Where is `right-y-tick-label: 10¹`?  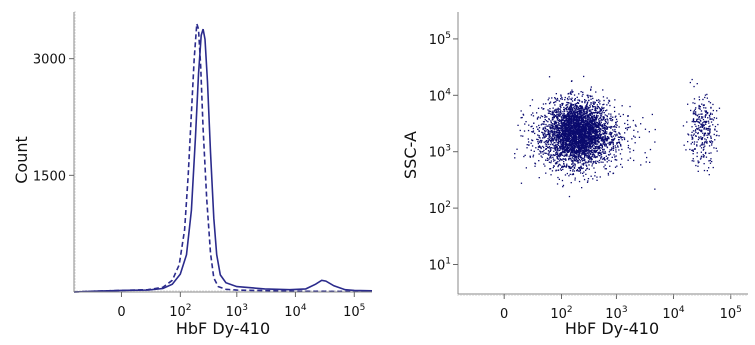 right-y-tick-label: 10¹ is located at coordinates (440, 265).